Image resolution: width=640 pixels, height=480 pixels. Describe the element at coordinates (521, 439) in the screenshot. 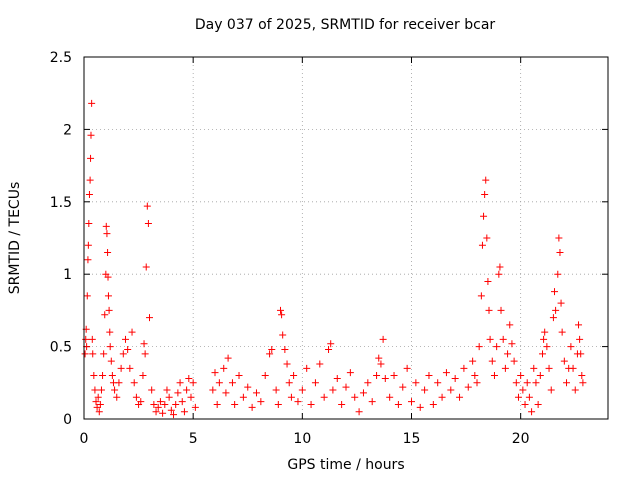

I see `x-tick-label-4: 20` at that location.